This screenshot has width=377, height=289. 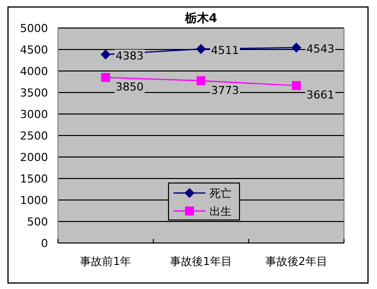 What do you see at coordinates (34, 114) in the screenshot?
I see `y-tick-label: 3000` at bounding box center [34, 114].